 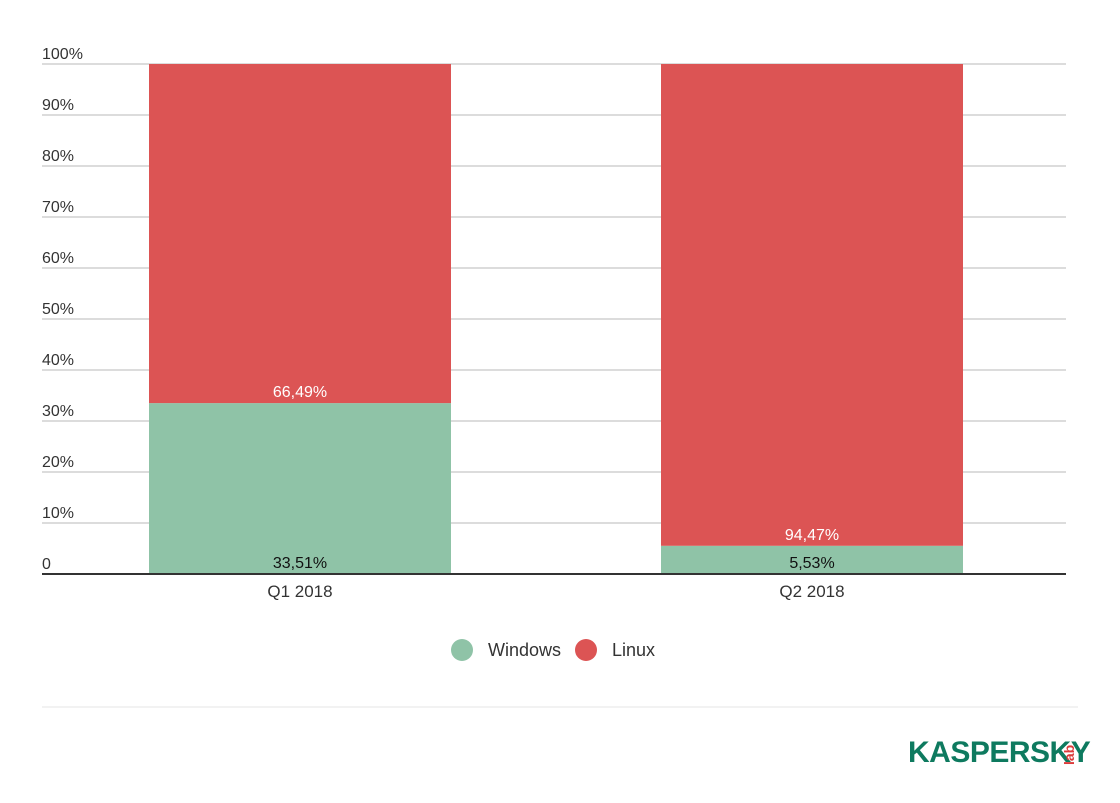 What do you see at coordinates (811, 563) in the screenshot?
I see `value-label-windows-2: 5,53%` at bounding box center [811, 563].